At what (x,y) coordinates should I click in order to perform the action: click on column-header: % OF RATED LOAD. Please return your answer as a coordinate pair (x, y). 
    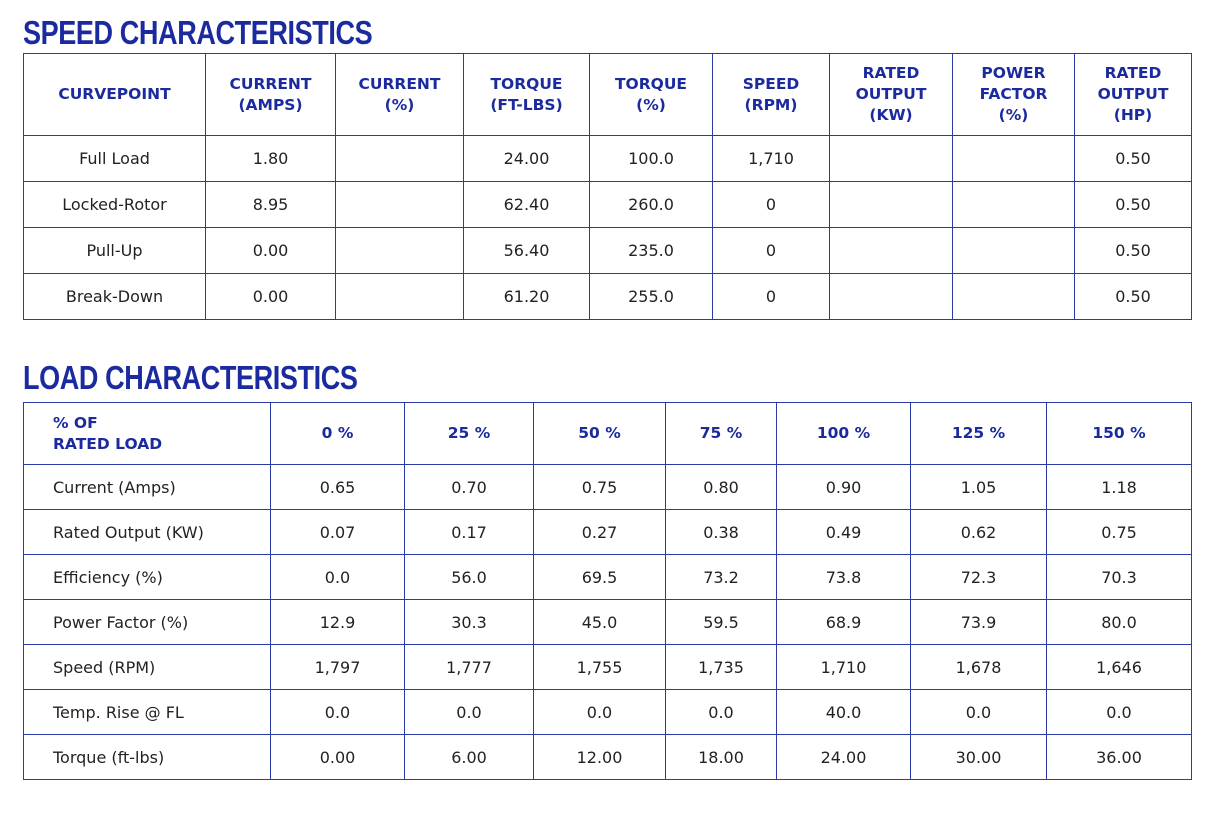
    Looking at the image, I should click on (147, 433).